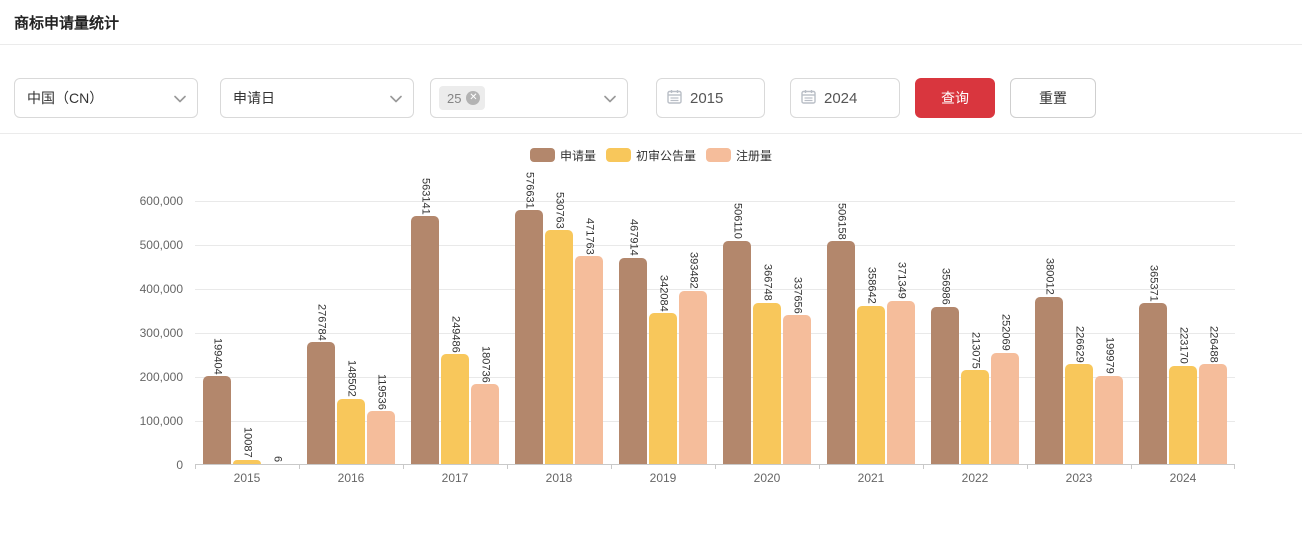 The height and width of the screenshot is (534, 1302). Describe the element at coordinates (577, 155) in the screenshot. I see `legend-label: 申请量` at that location.